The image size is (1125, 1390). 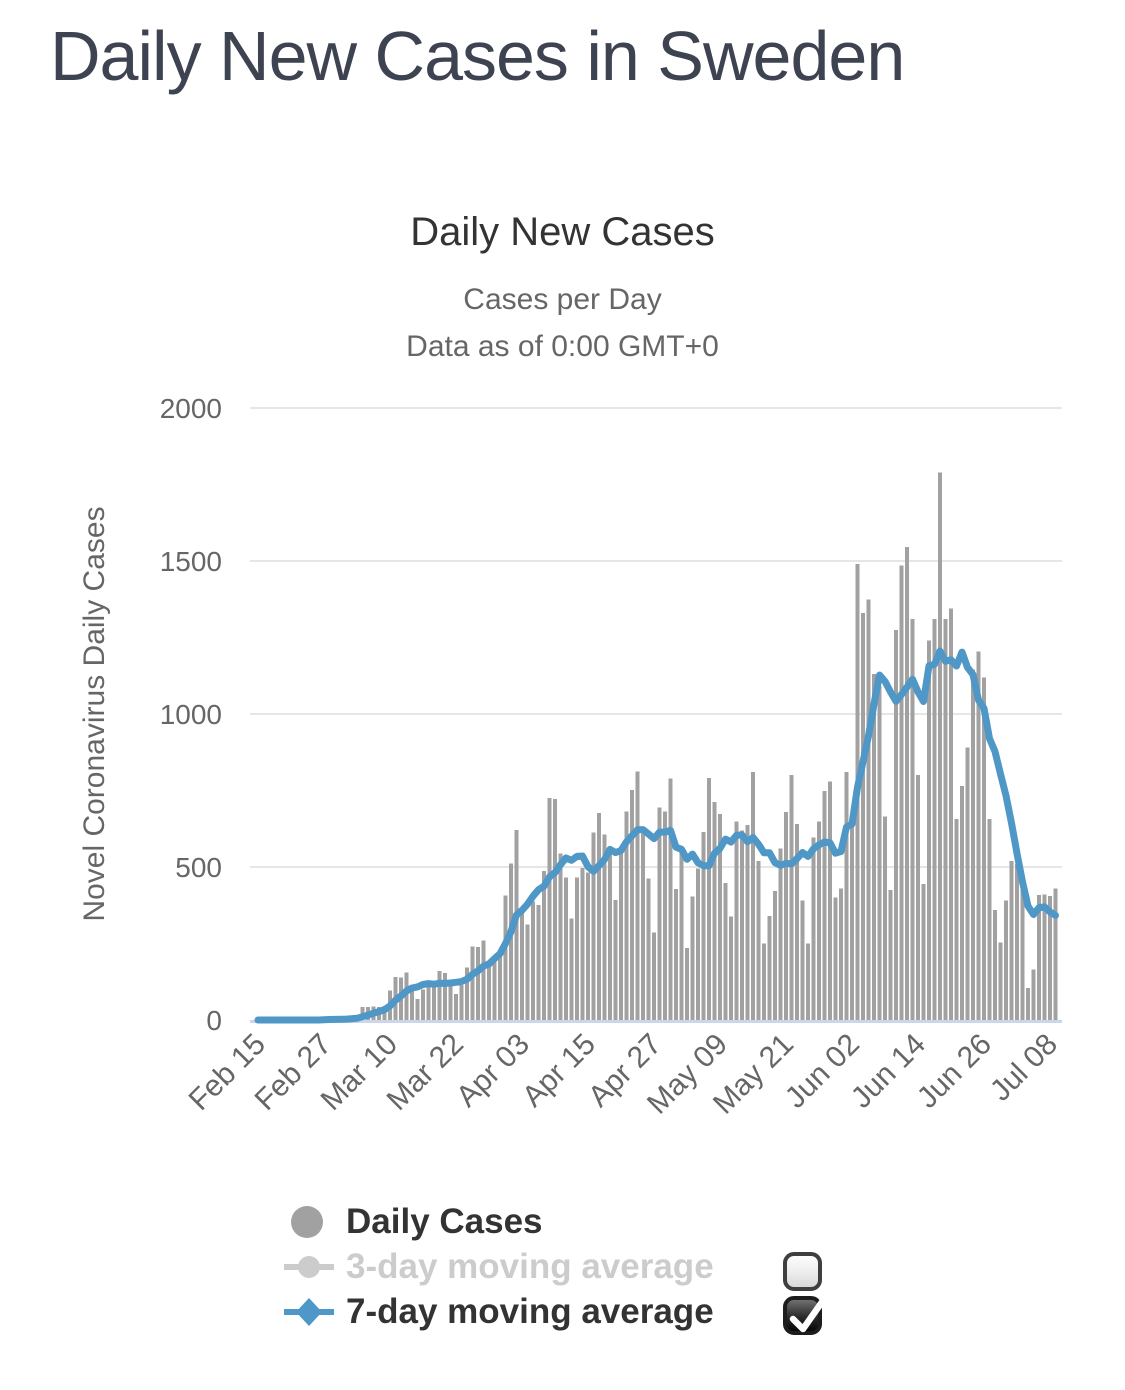 I want to click on chart-title: Daily New Cases, so click(x=562, y=232).